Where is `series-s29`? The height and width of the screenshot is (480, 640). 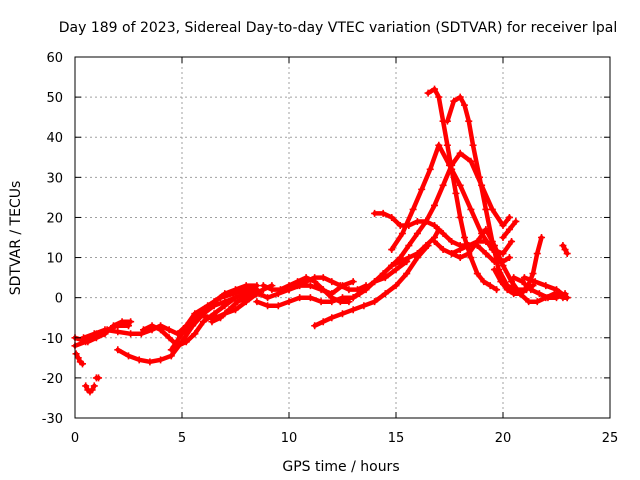
series-s29 is located at coordinates (565, 250).